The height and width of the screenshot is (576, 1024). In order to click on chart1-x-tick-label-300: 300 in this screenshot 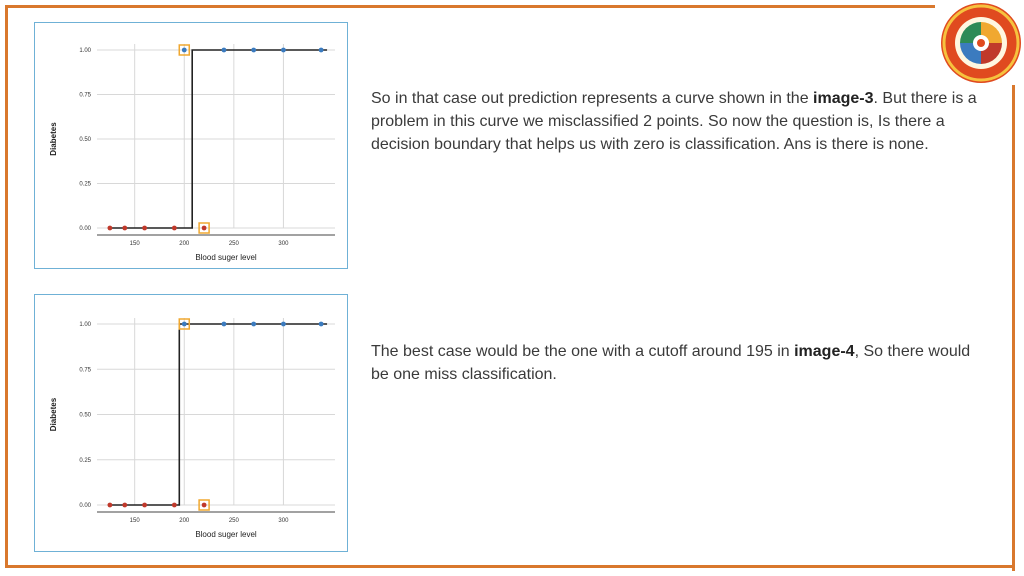, I will do `click(283, 244)`.